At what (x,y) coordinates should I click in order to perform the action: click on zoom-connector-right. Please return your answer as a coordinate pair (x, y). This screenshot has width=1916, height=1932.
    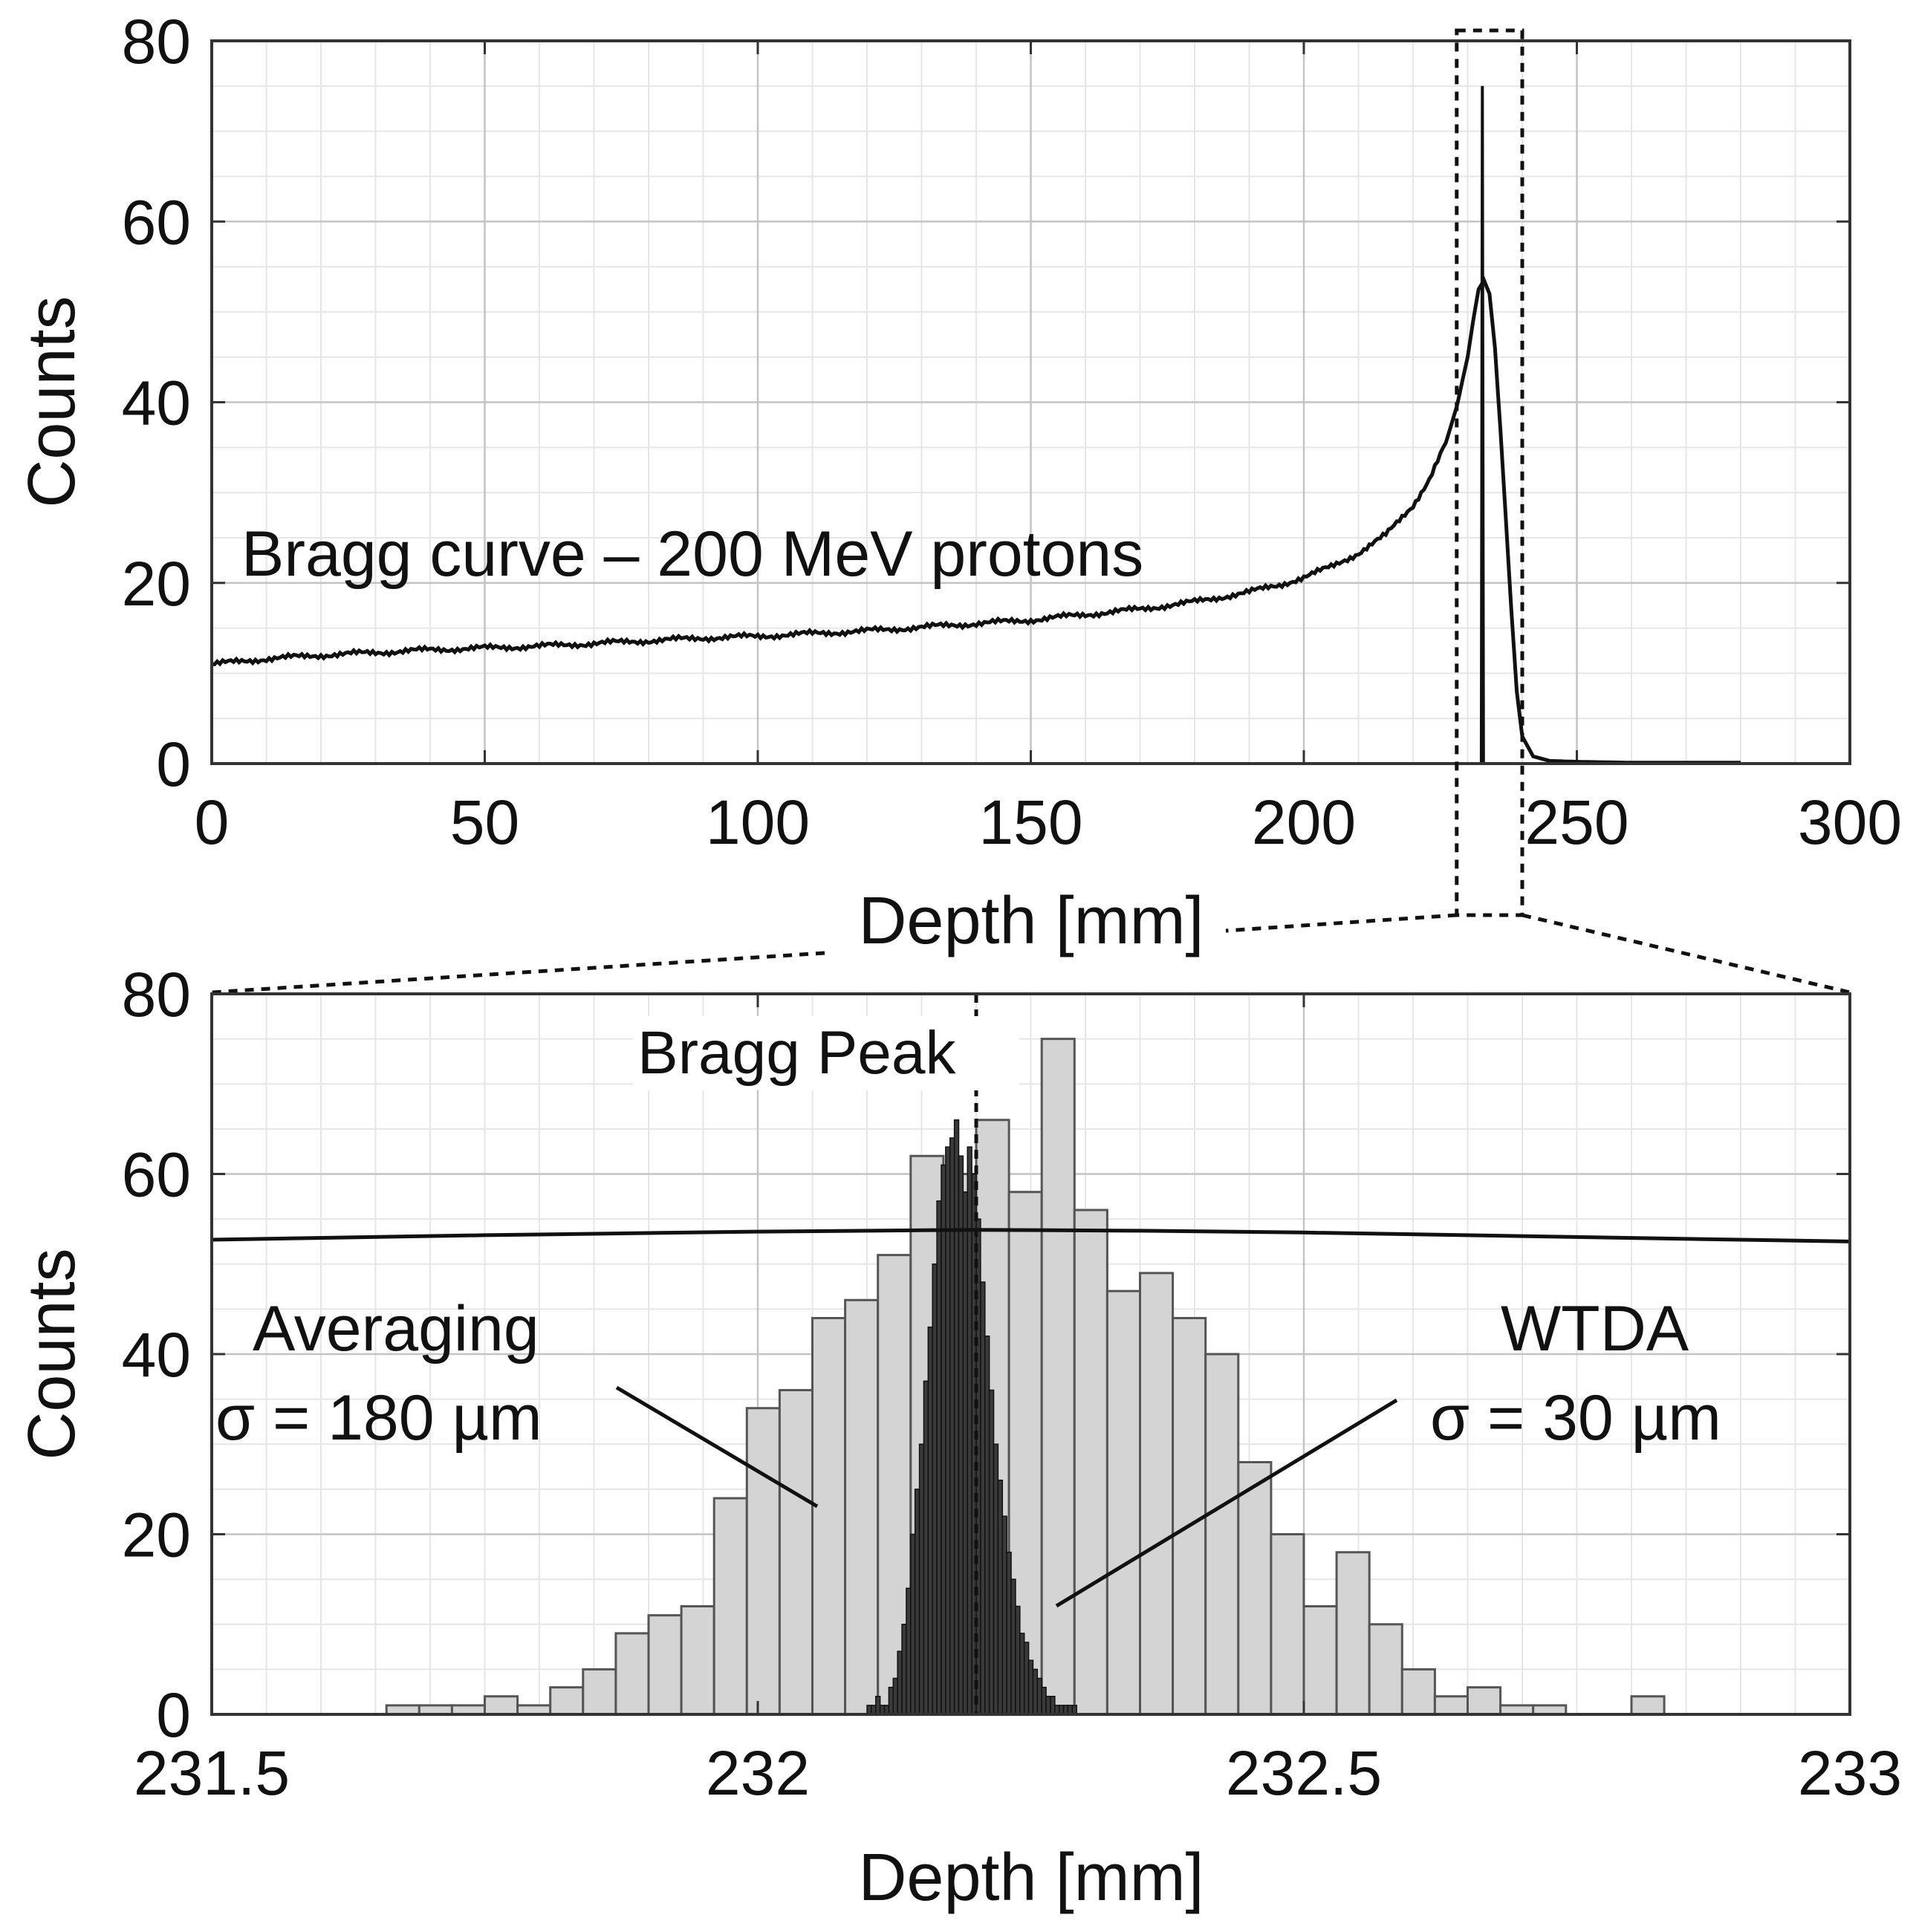
    Looking at the image, I should click on (1686, 954).